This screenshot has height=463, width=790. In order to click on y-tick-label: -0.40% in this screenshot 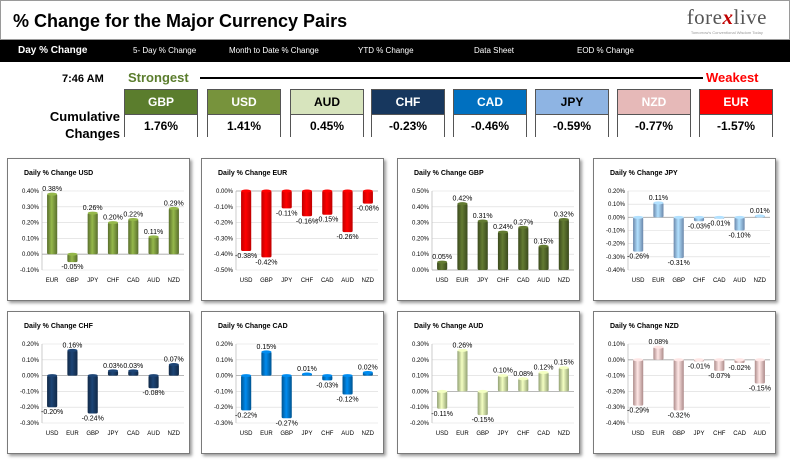, I will do `click(224, 255)`.